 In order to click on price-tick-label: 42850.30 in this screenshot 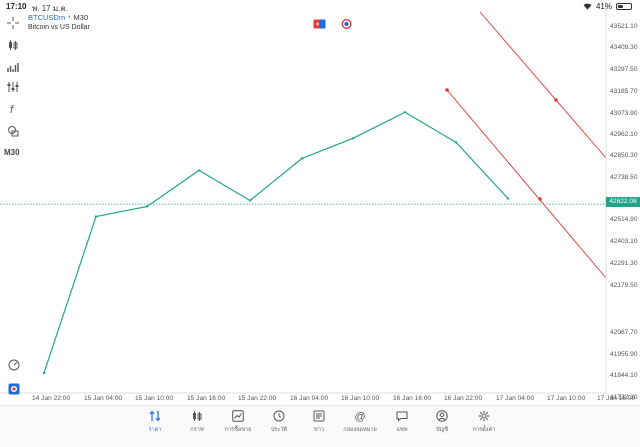, I will do `click(624, 155)`.